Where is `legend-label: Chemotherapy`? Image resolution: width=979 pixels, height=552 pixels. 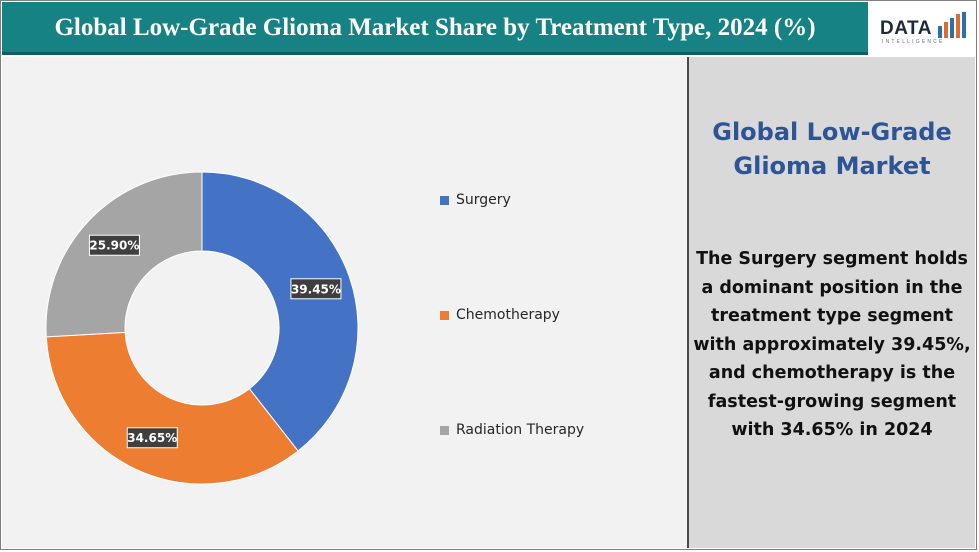
legend-label: Chemotherapy is located at coordinates (508, 315).